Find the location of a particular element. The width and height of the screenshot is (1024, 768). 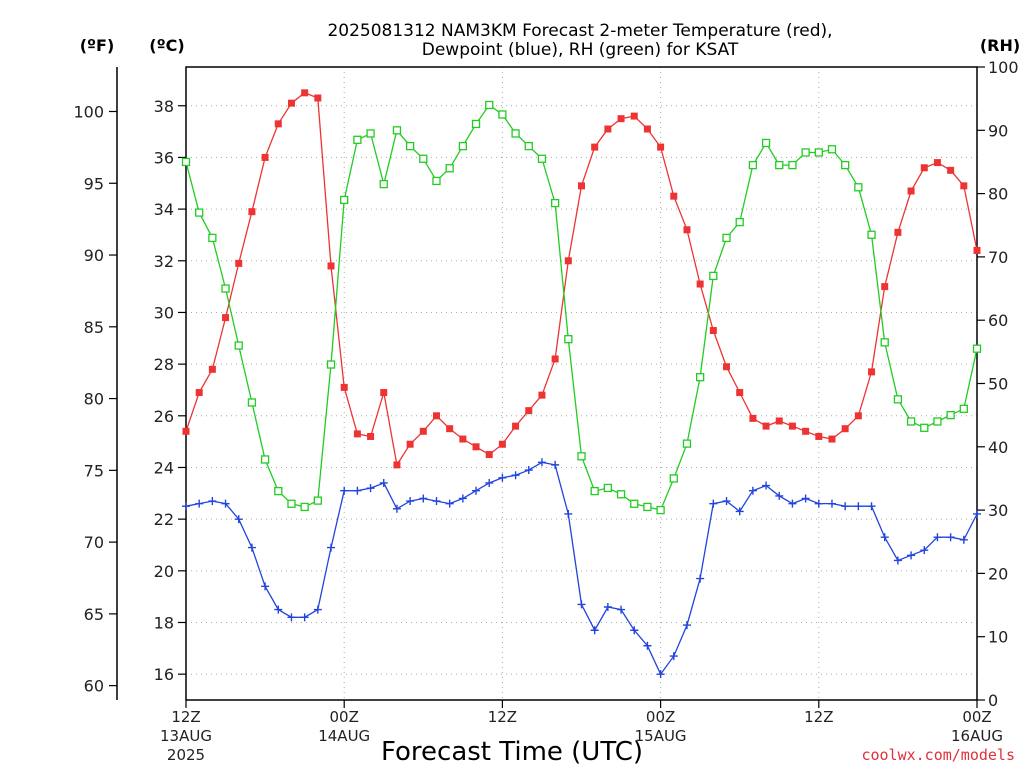

time-tick-label: 14AUG is located at coordinates (344, 736).